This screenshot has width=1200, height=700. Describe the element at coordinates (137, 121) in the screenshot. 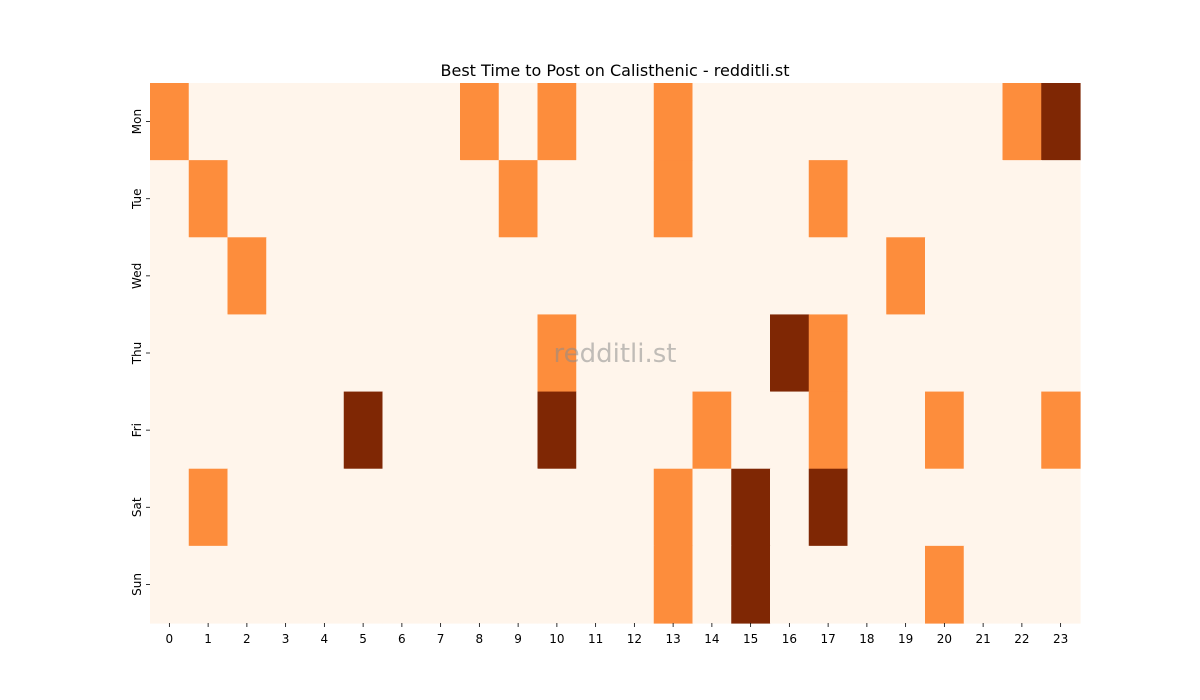

I see `y-tick-label: Mon` at that location.